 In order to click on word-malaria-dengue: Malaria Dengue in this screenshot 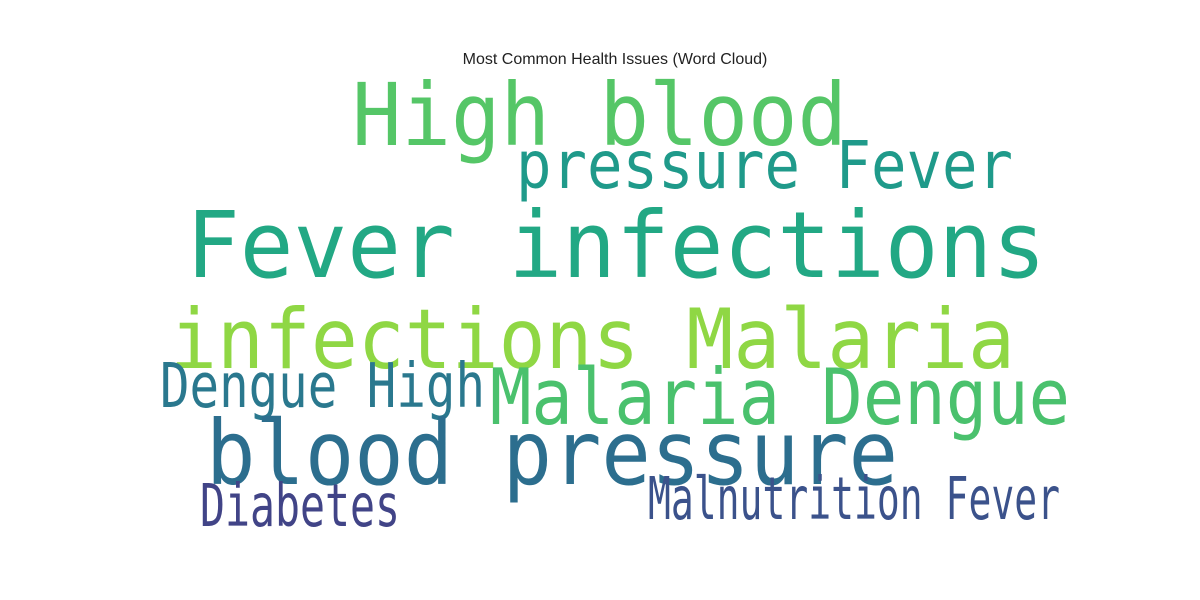, I will do `click(780, 398)`.